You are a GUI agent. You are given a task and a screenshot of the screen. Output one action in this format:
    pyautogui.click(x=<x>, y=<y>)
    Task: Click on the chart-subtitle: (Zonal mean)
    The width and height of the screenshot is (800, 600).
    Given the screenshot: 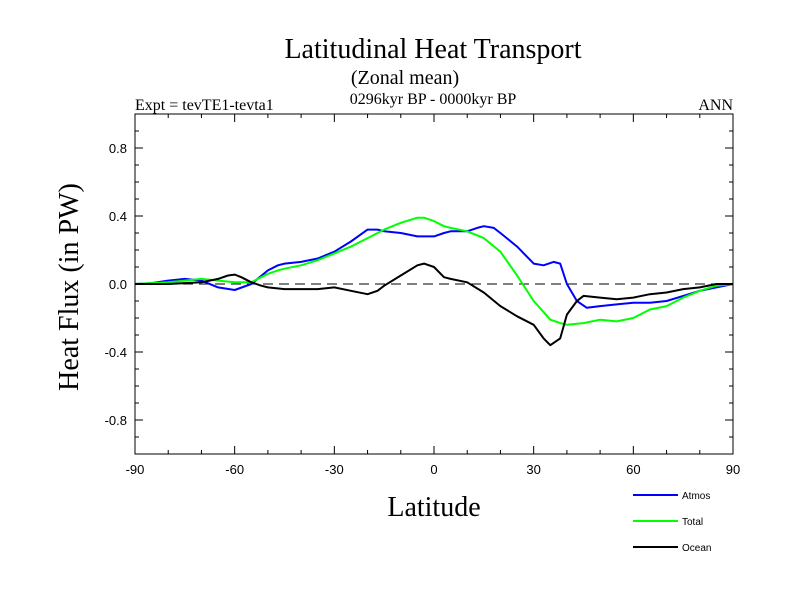 What is the action you would take?
    pyautogui.click(x=405, y=78)
    